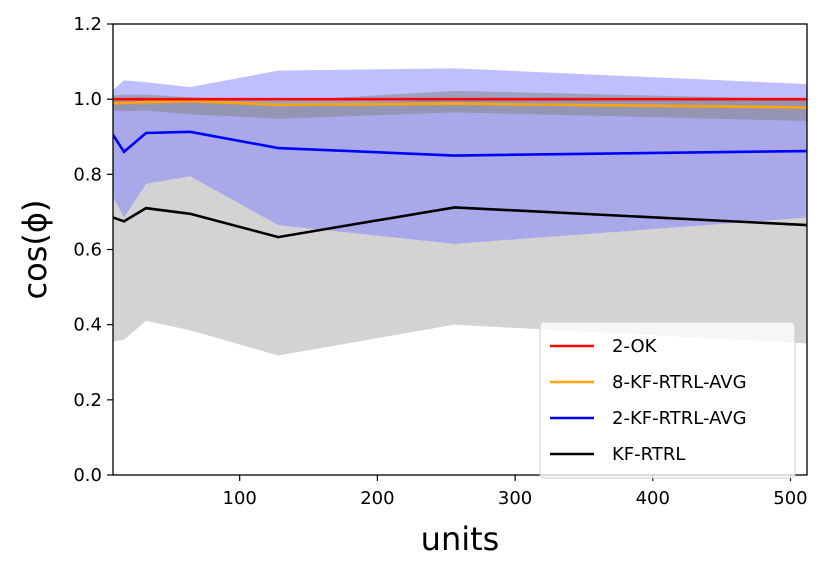 The height and width of the screenshot is (573, 830). What do you see at coordinates (87, 99) in the screenshot?
I see `y-tick-label: 1.0` at bounding box center [87, 99].